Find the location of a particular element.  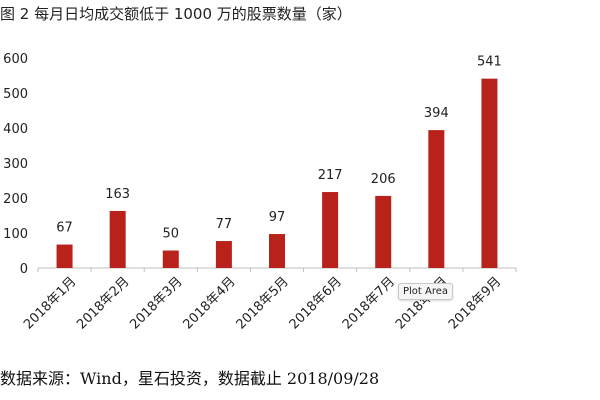

y-tick-label: 100 is located at coordinates (15, 234).